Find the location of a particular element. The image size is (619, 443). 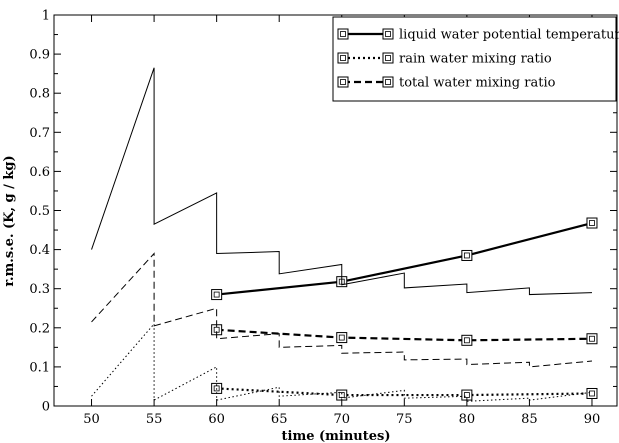

y-tick-label: 0.9 is located at coordinates (39, 55).